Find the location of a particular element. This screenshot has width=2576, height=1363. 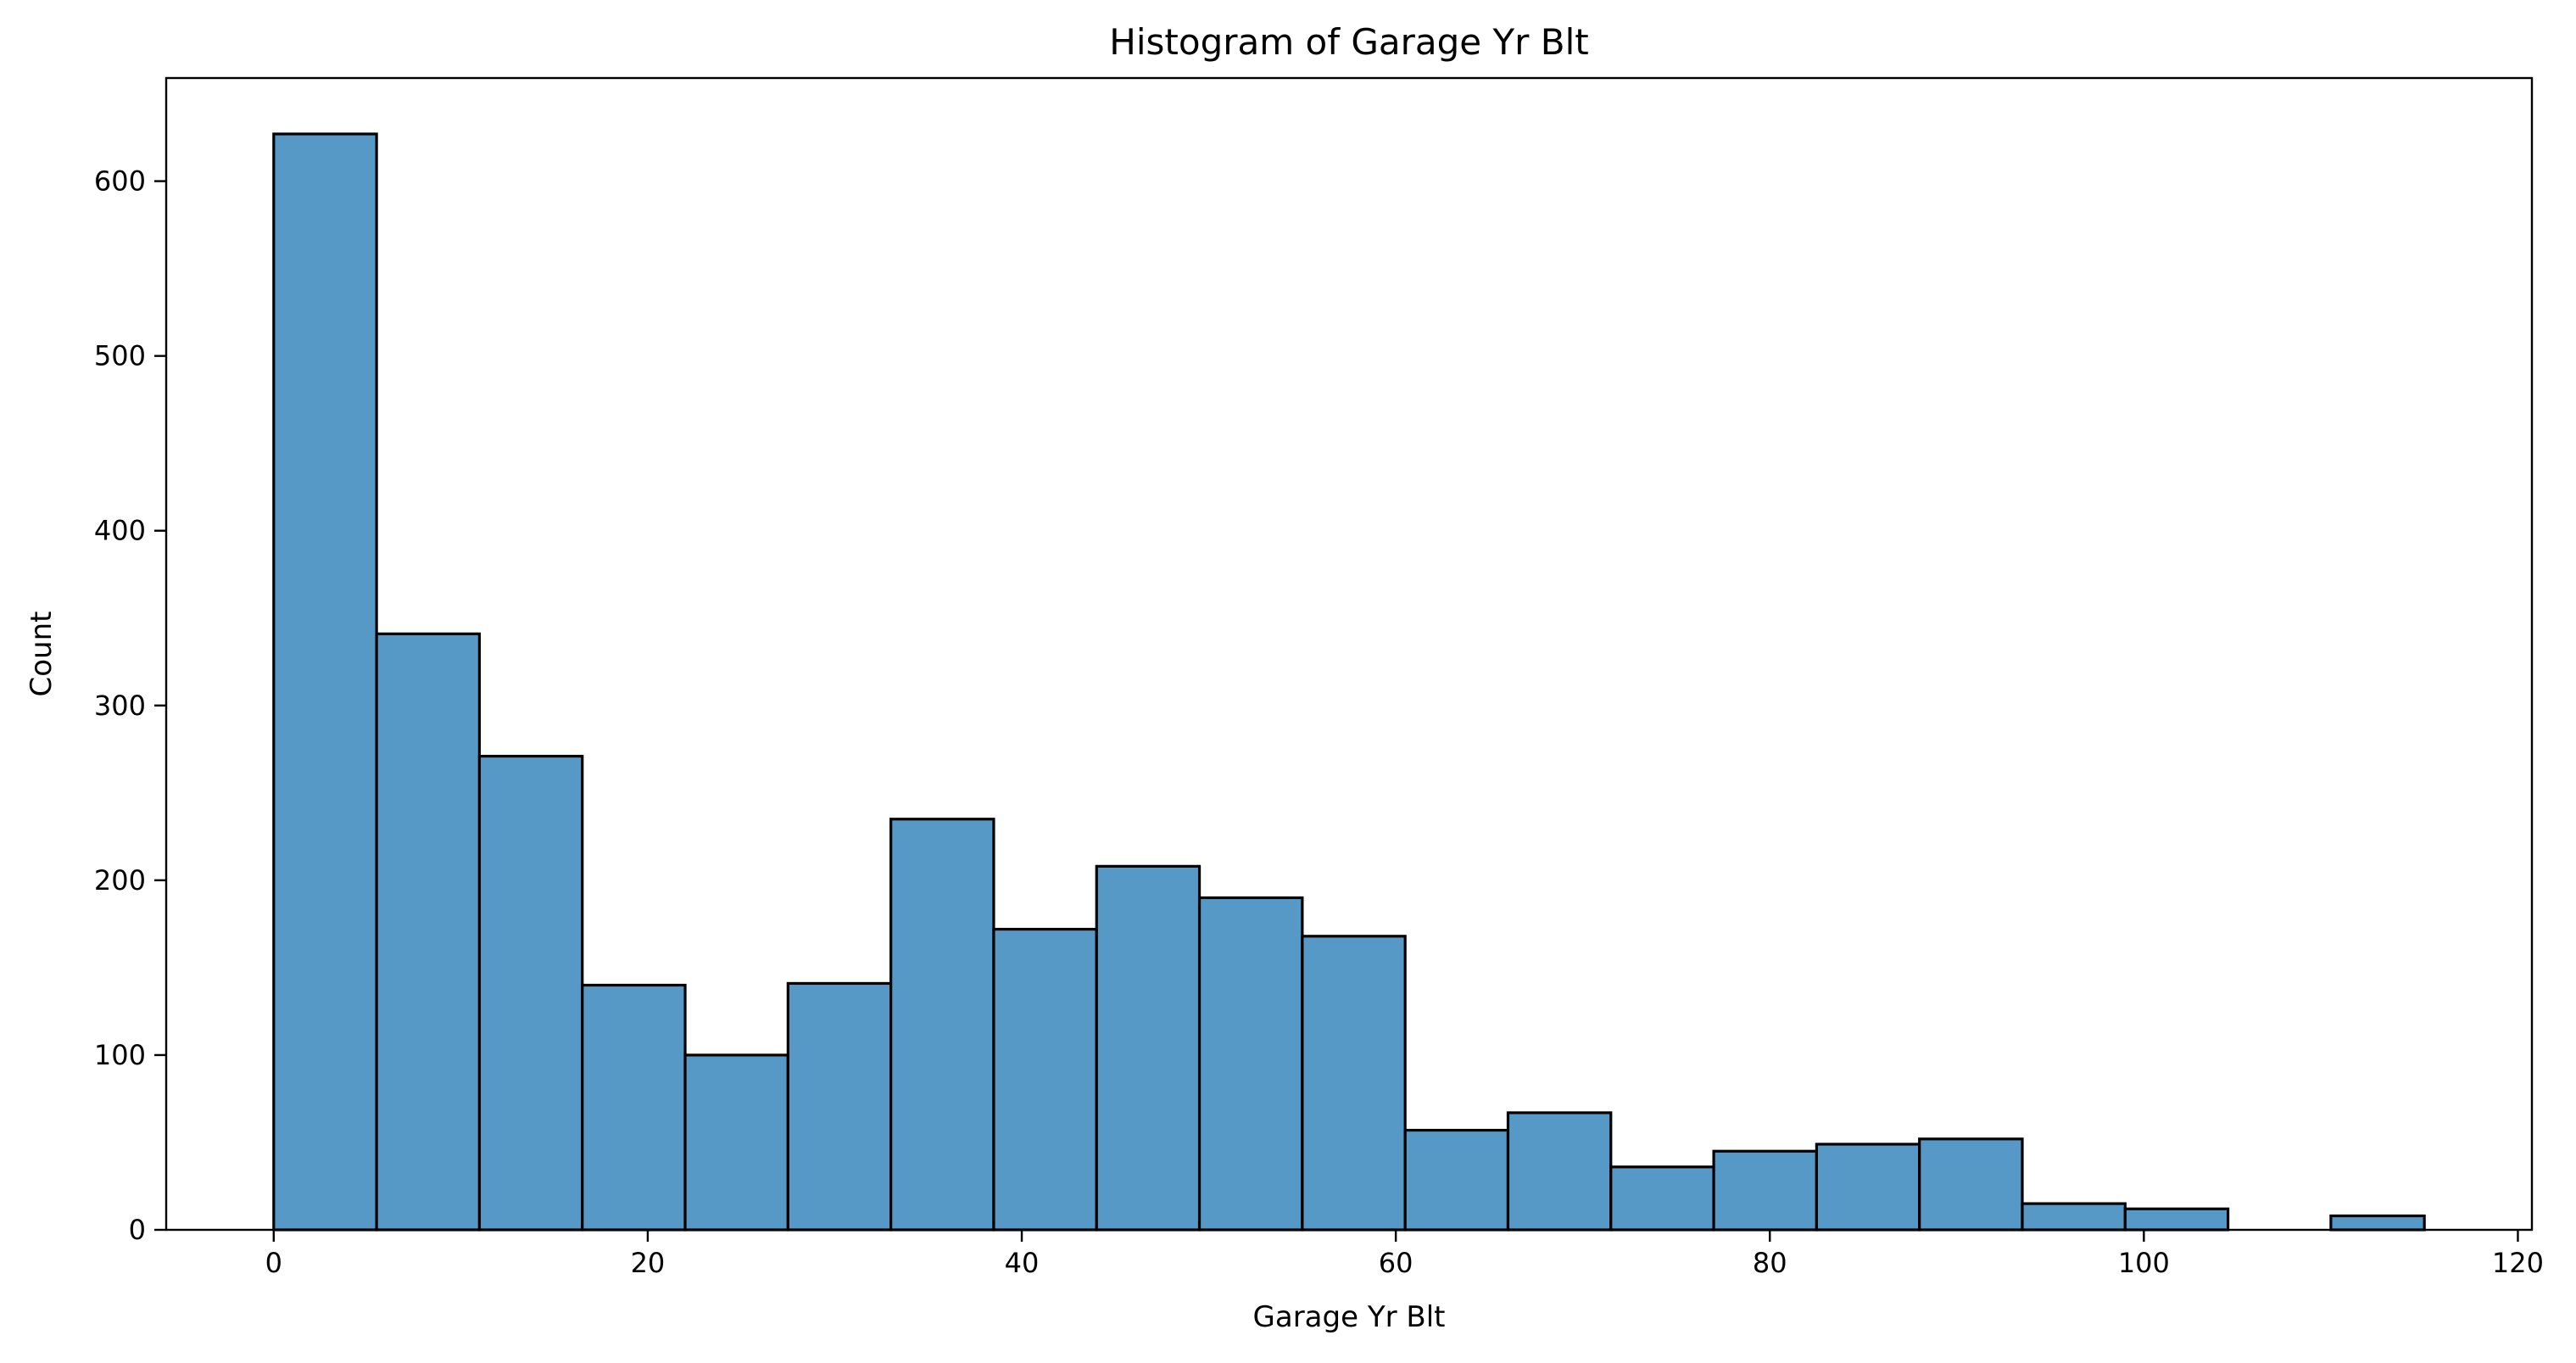

chart-title: Histogram of Garage Yr Blt is located at coordinates (1348, 42).